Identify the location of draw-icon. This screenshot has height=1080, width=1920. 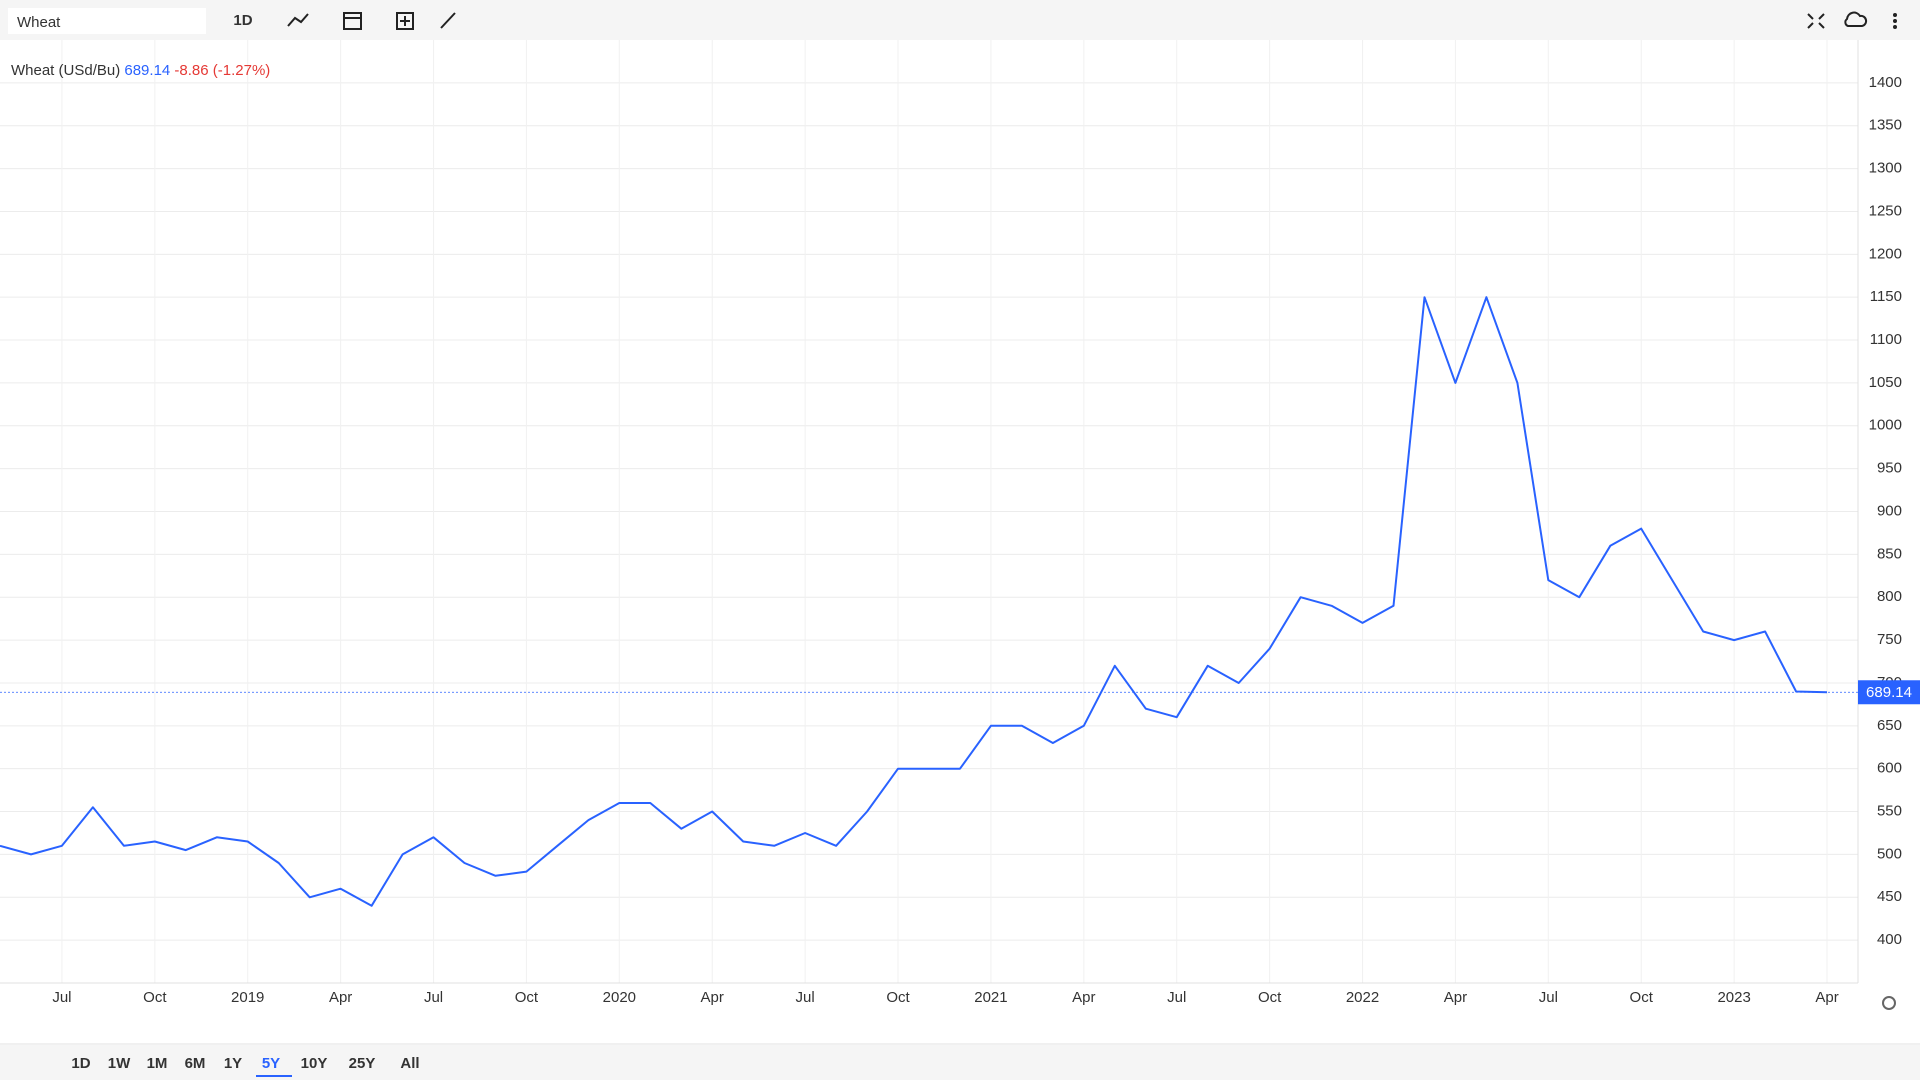
(448, 20).